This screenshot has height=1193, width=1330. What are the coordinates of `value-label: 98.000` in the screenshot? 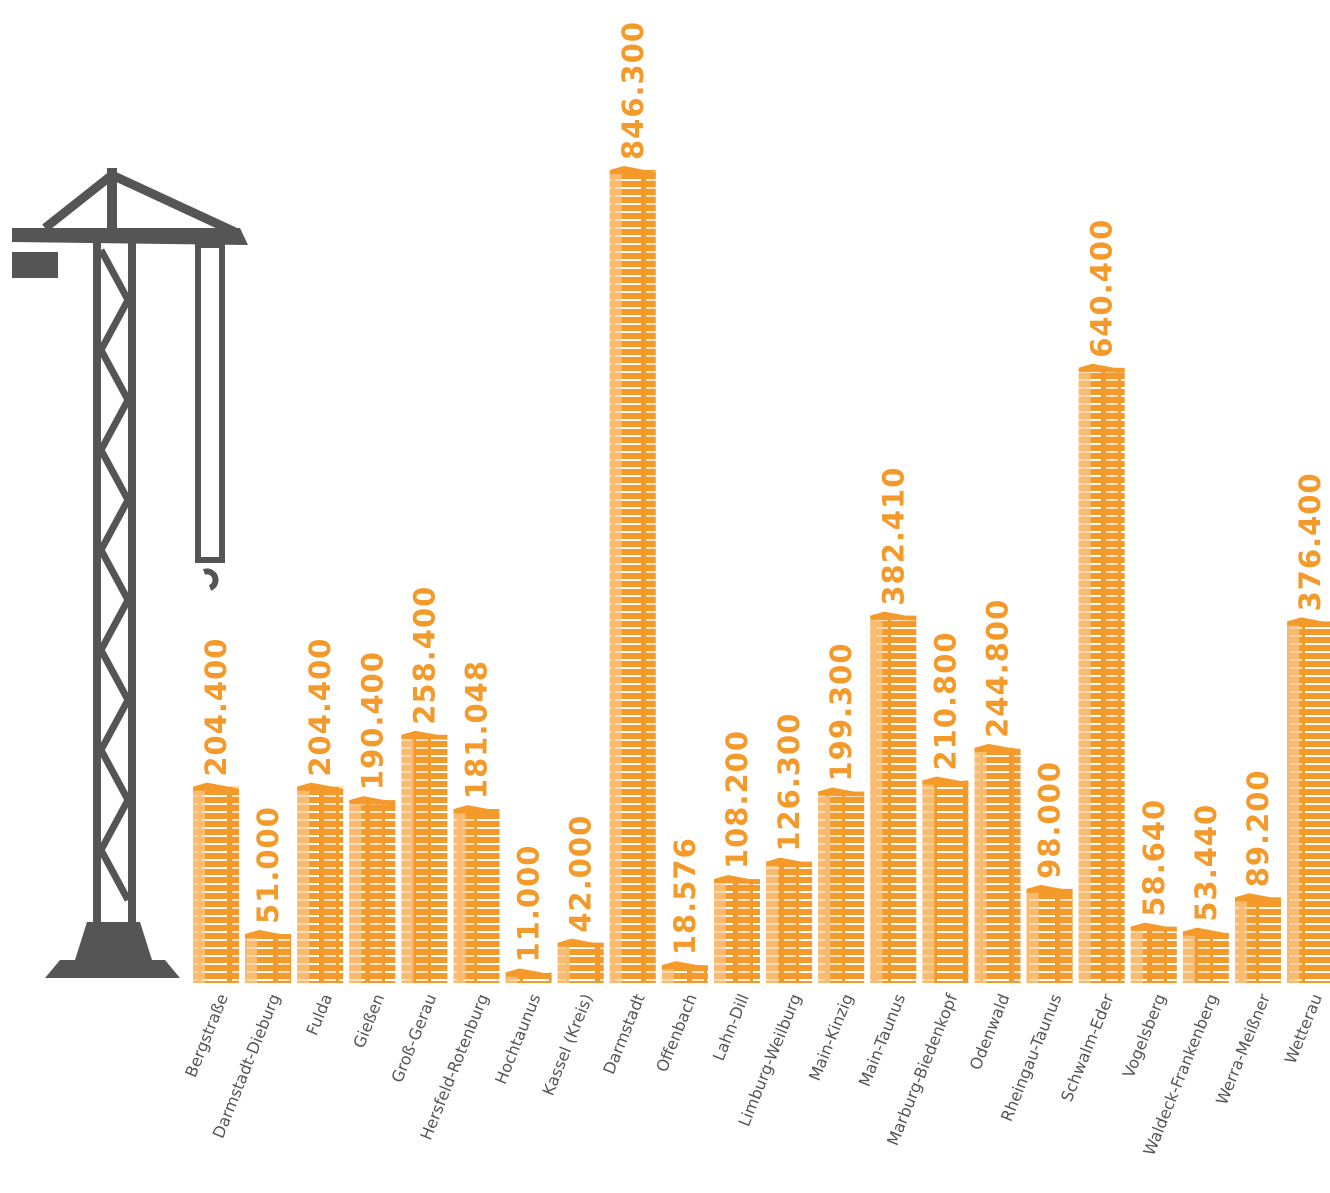 It's located at (1050, 820).